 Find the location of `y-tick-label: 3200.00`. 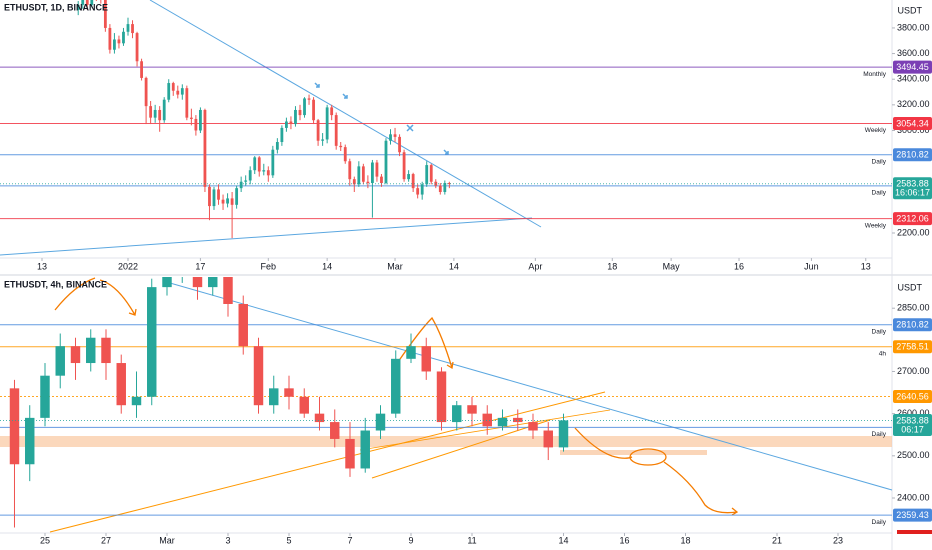

y-tick-label: 3200.00 is located at coordinates (913, 104).